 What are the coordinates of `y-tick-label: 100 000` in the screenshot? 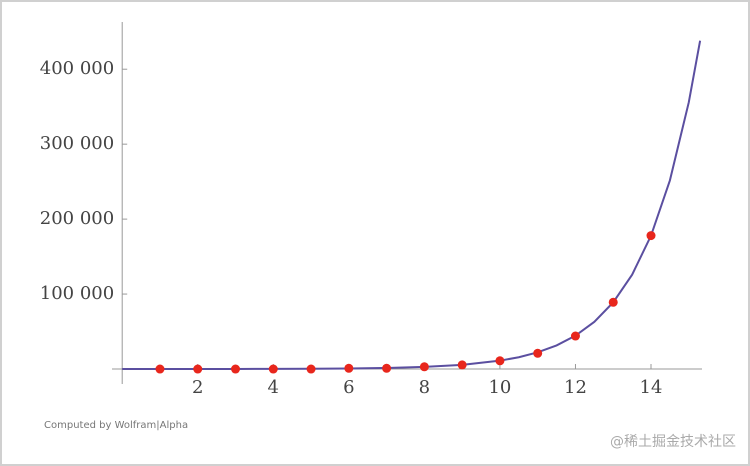 It's located at (77, 293).